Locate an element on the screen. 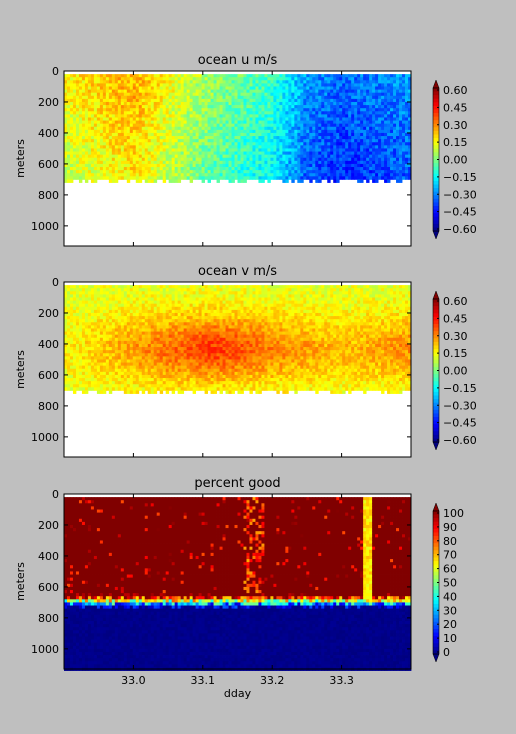 This screenshot has height=734, width=516. colorbar-segment is located at coordinates (436, 104).